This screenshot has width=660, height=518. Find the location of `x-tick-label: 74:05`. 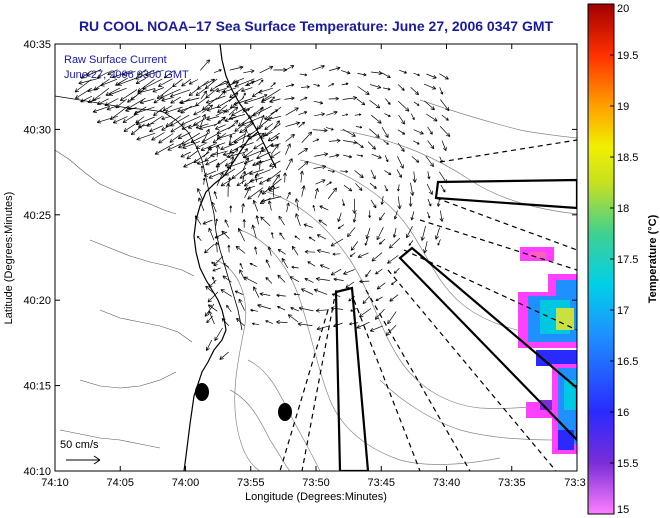

x-tick-label: 74:05 is located at coordinates (120, 483).